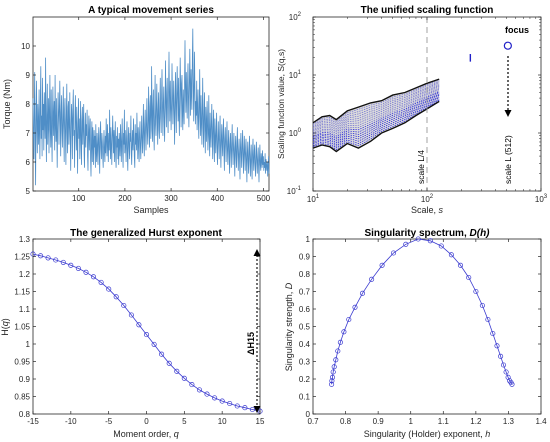 This screenshot has width=550, height=442. I want to click on x-tick-label: 500, so click(264, 198).